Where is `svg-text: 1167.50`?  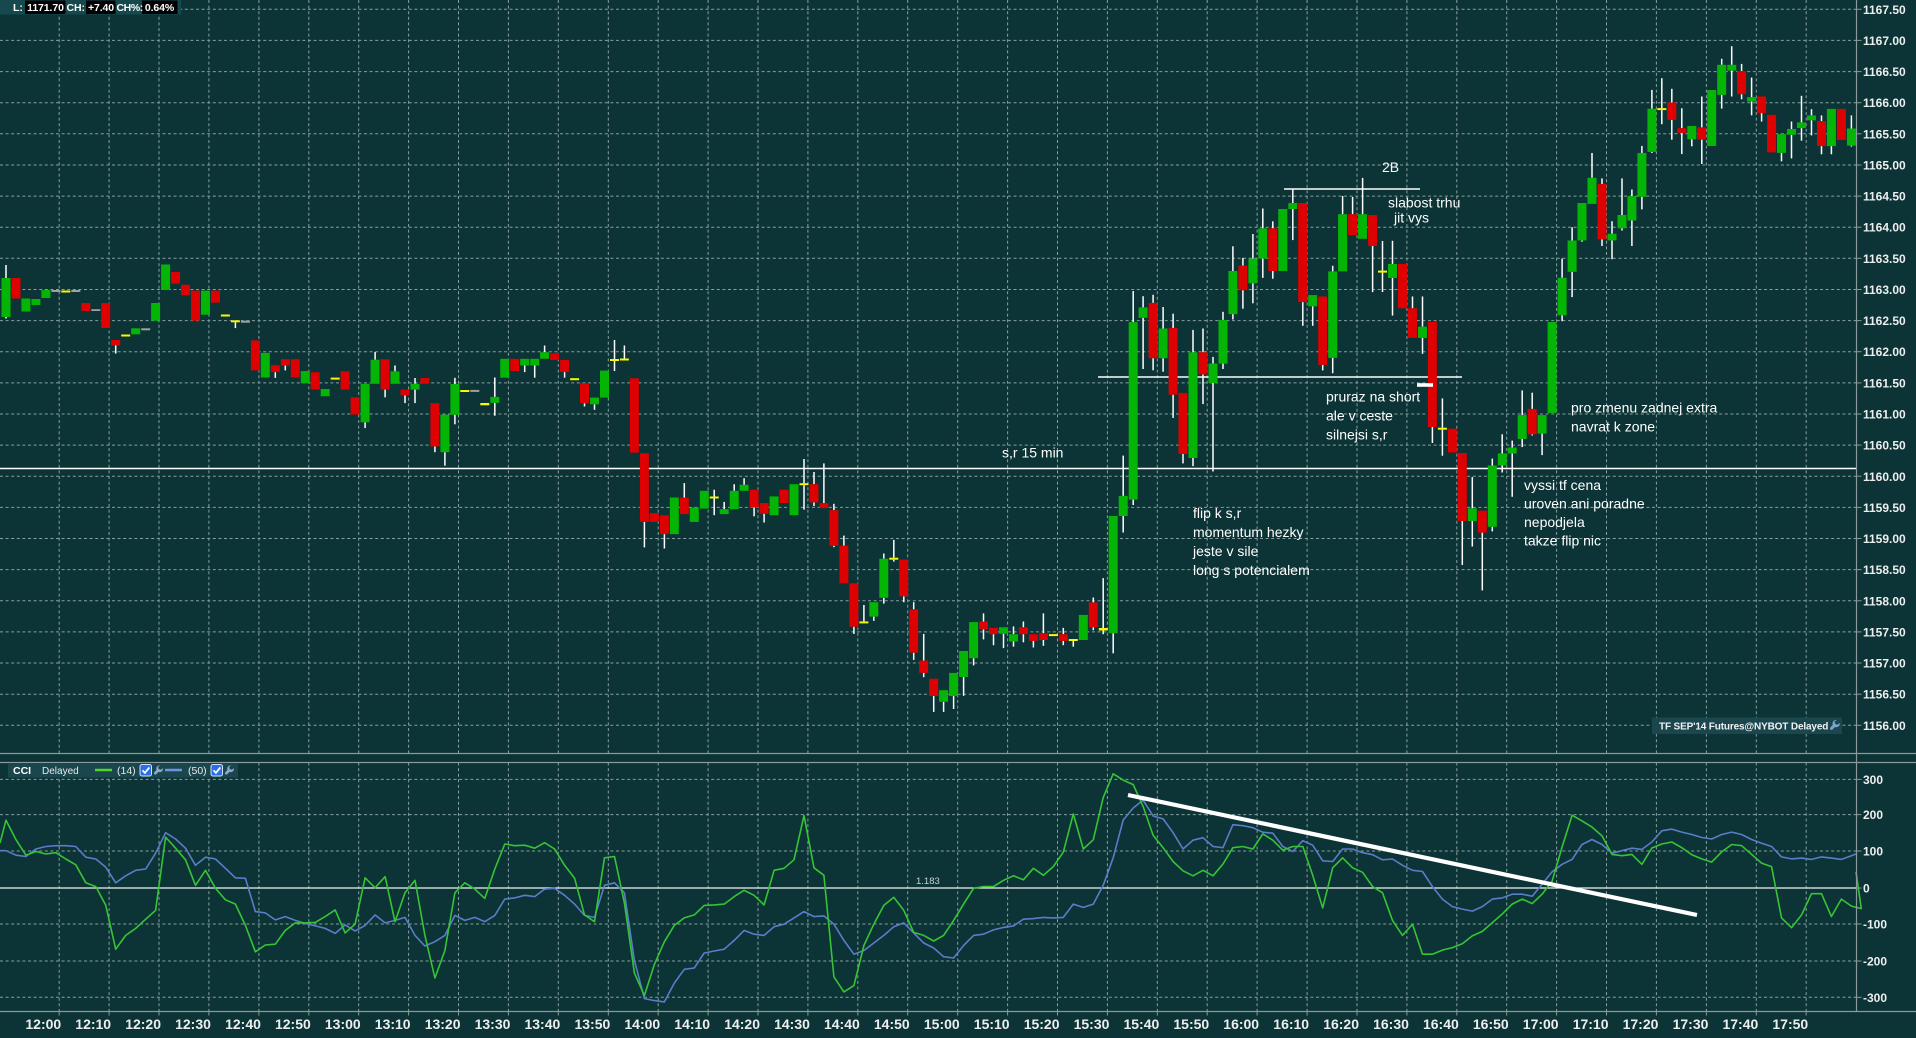
svg-text: 1167.50 is located at coordinates (1884, 10).